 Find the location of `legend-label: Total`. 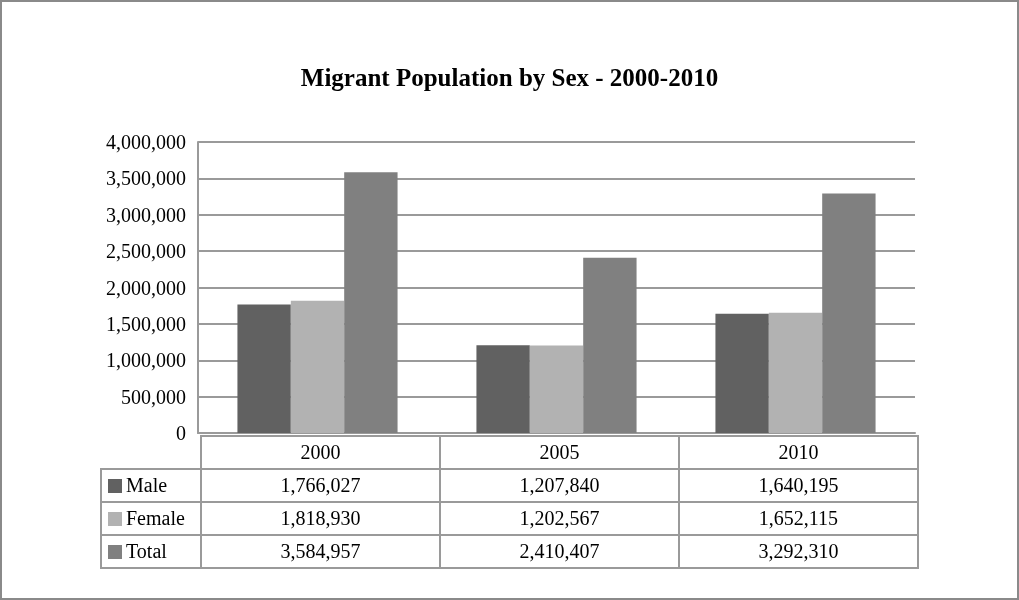

legend-label: Total is located at coordinates (151, 551).